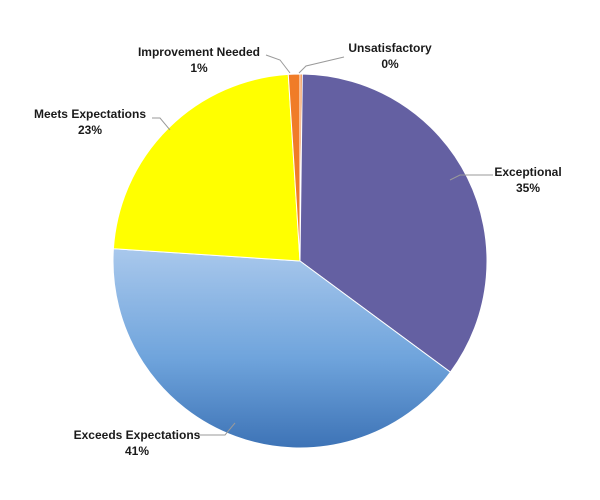 The image size is (600, 500). What do you see at coordinates (90, 114) in the screenshot?
I see `label-meets-expectations-name: Meets Expectations` at bounding box center [90, 114].